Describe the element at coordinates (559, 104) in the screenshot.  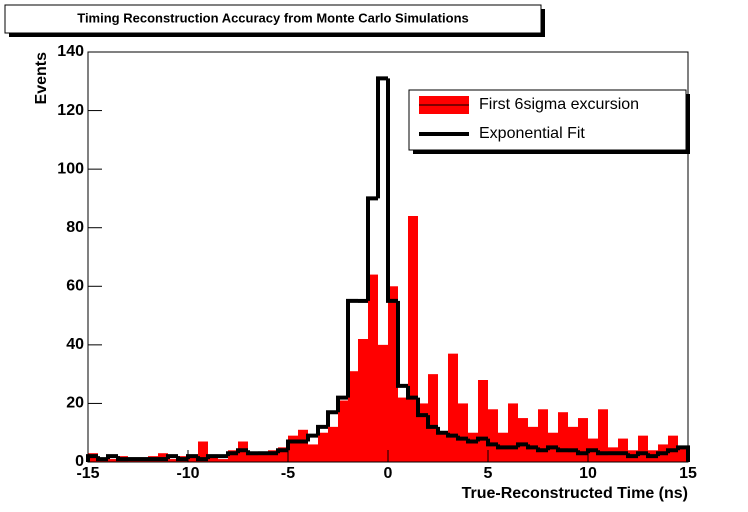
I see `legend-label: First 6sigma excursion` at that location.